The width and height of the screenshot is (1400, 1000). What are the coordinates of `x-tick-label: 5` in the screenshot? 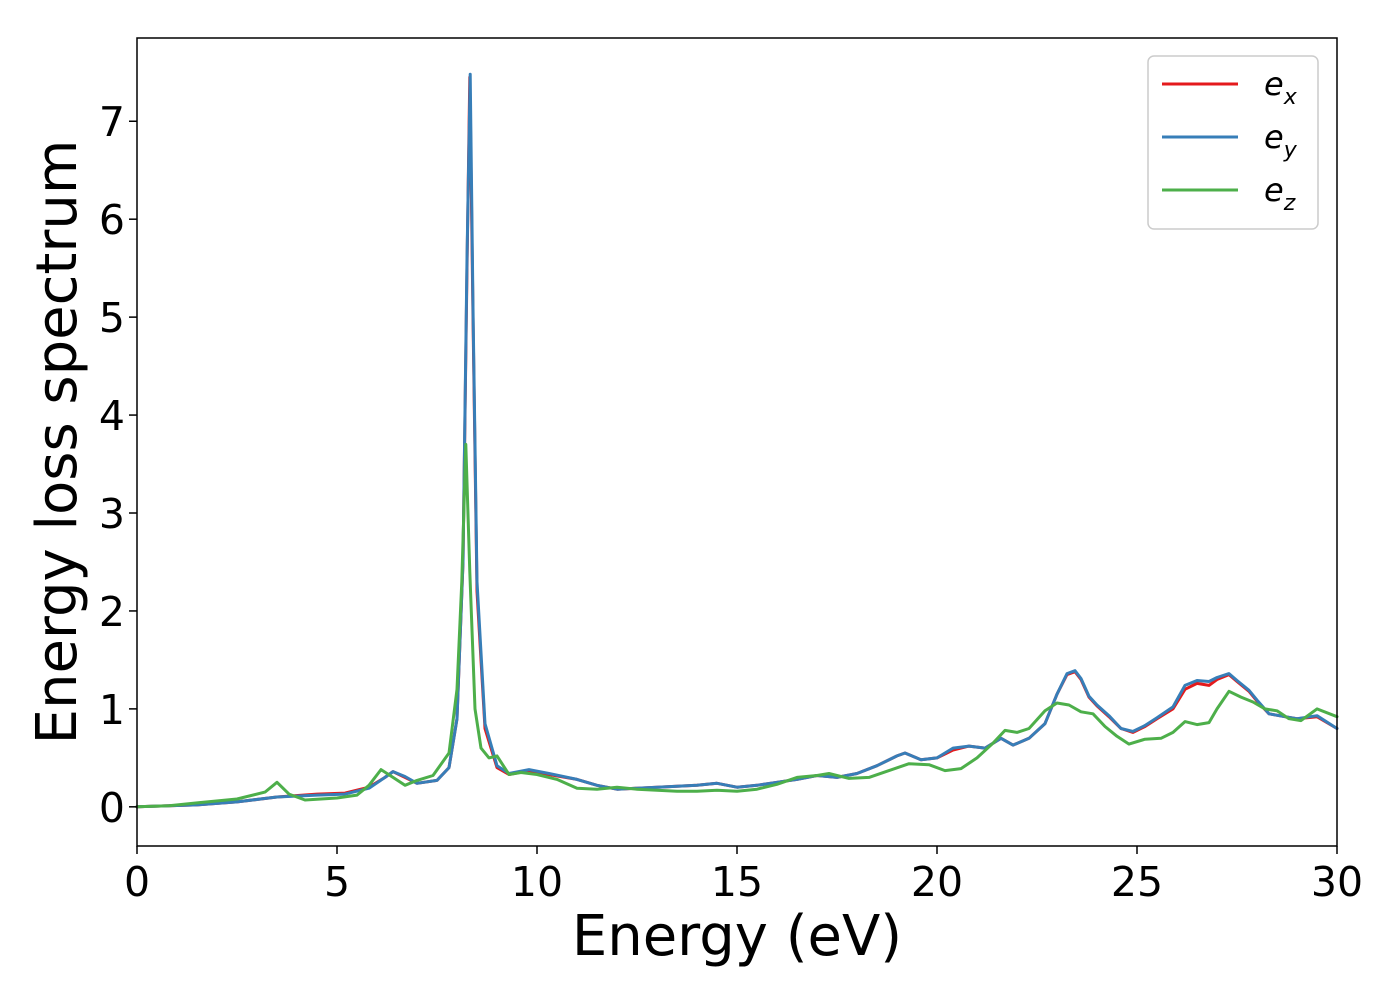 It's located at (337, 882).